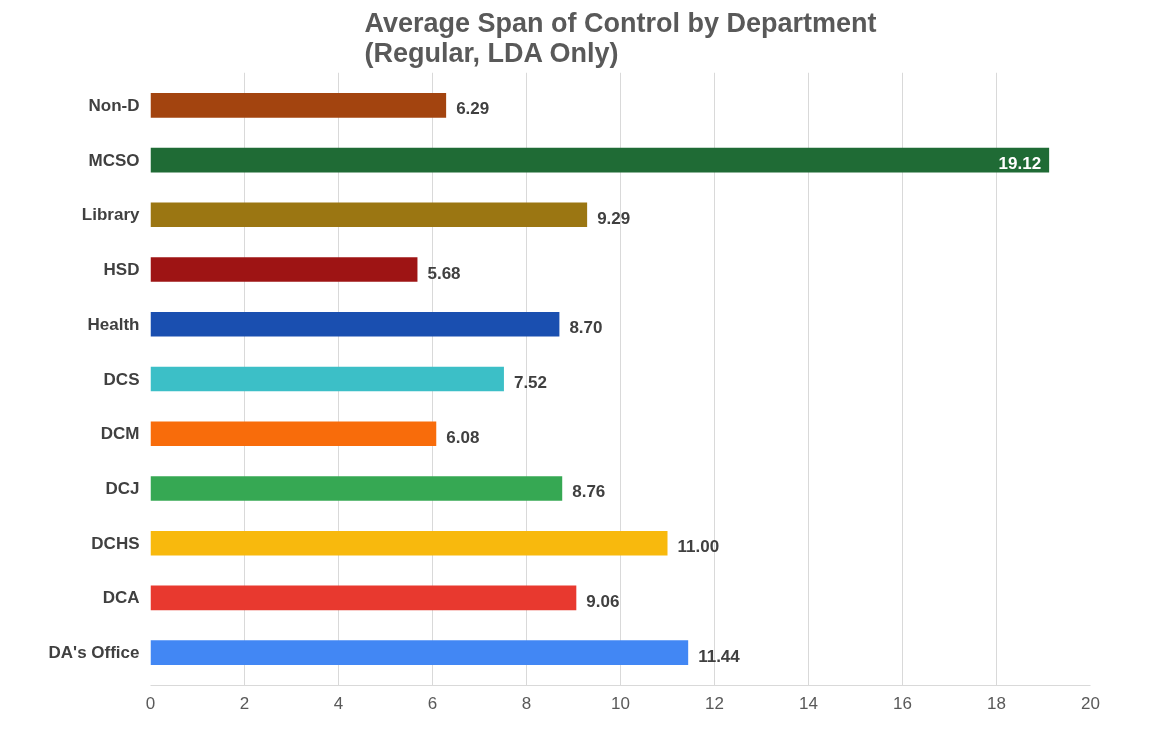  Describe the element at coordinates (902, 703) in the screenshot. I see `x-tick-label: 16` at that location.